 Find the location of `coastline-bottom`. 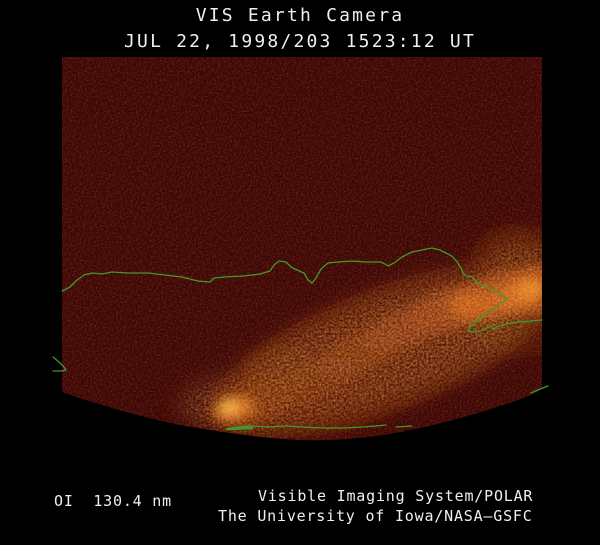

coastline-bottom is located at coordinates (306, 427).